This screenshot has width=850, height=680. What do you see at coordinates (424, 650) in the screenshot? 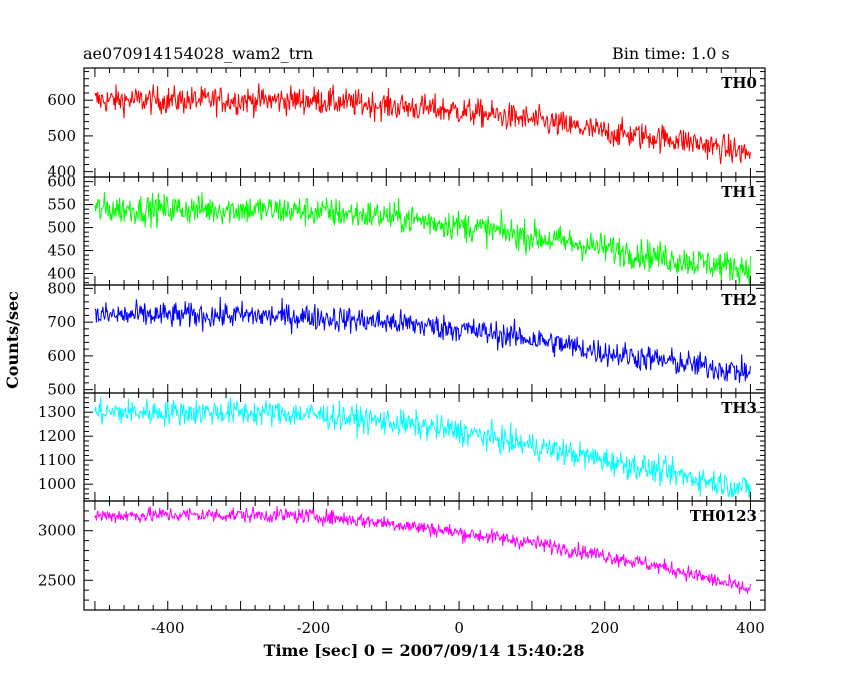
I see `x-axis-label: Time [sec] 0 = 2007/09/14 15:40:28` at bounding box center [424, 650].